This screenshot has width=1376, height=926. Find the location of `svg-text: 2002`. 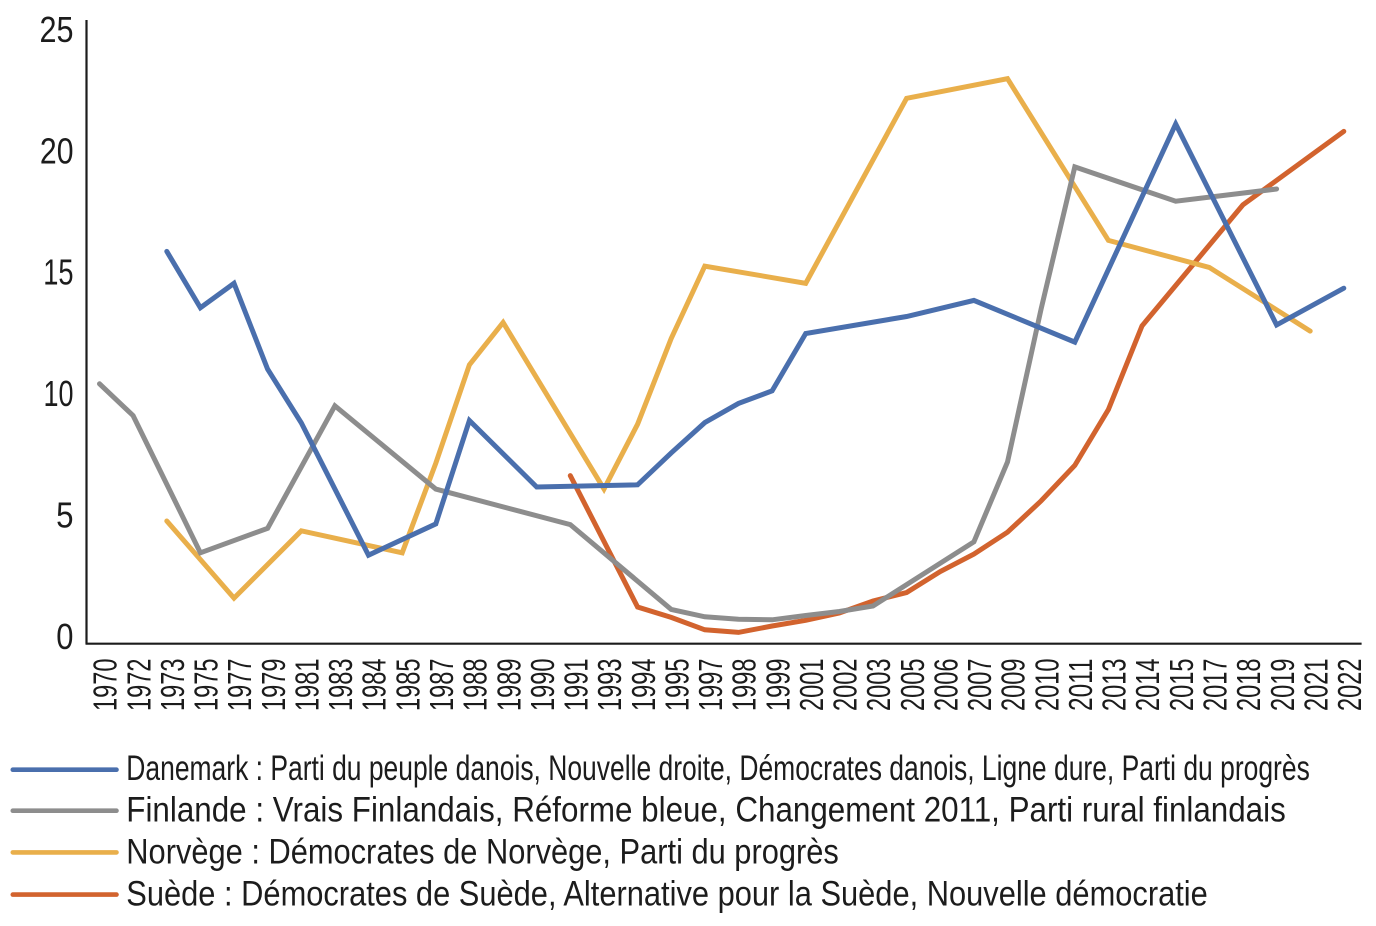

svg-text: 2002 is located at coordinates (845, 685).